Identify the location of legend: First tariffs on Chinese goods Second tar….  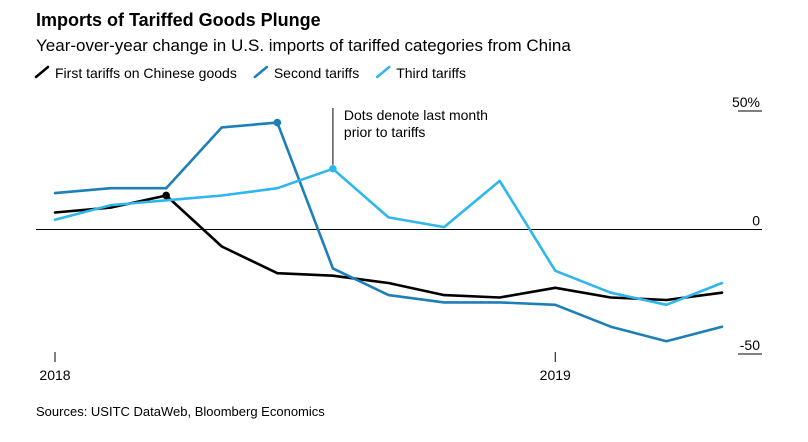
(250, 73).